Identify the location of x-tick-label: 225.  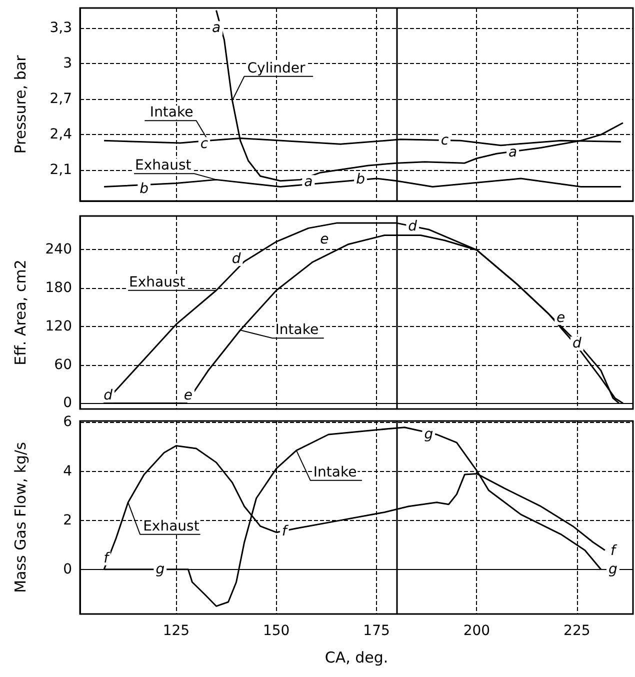
(577, 631).